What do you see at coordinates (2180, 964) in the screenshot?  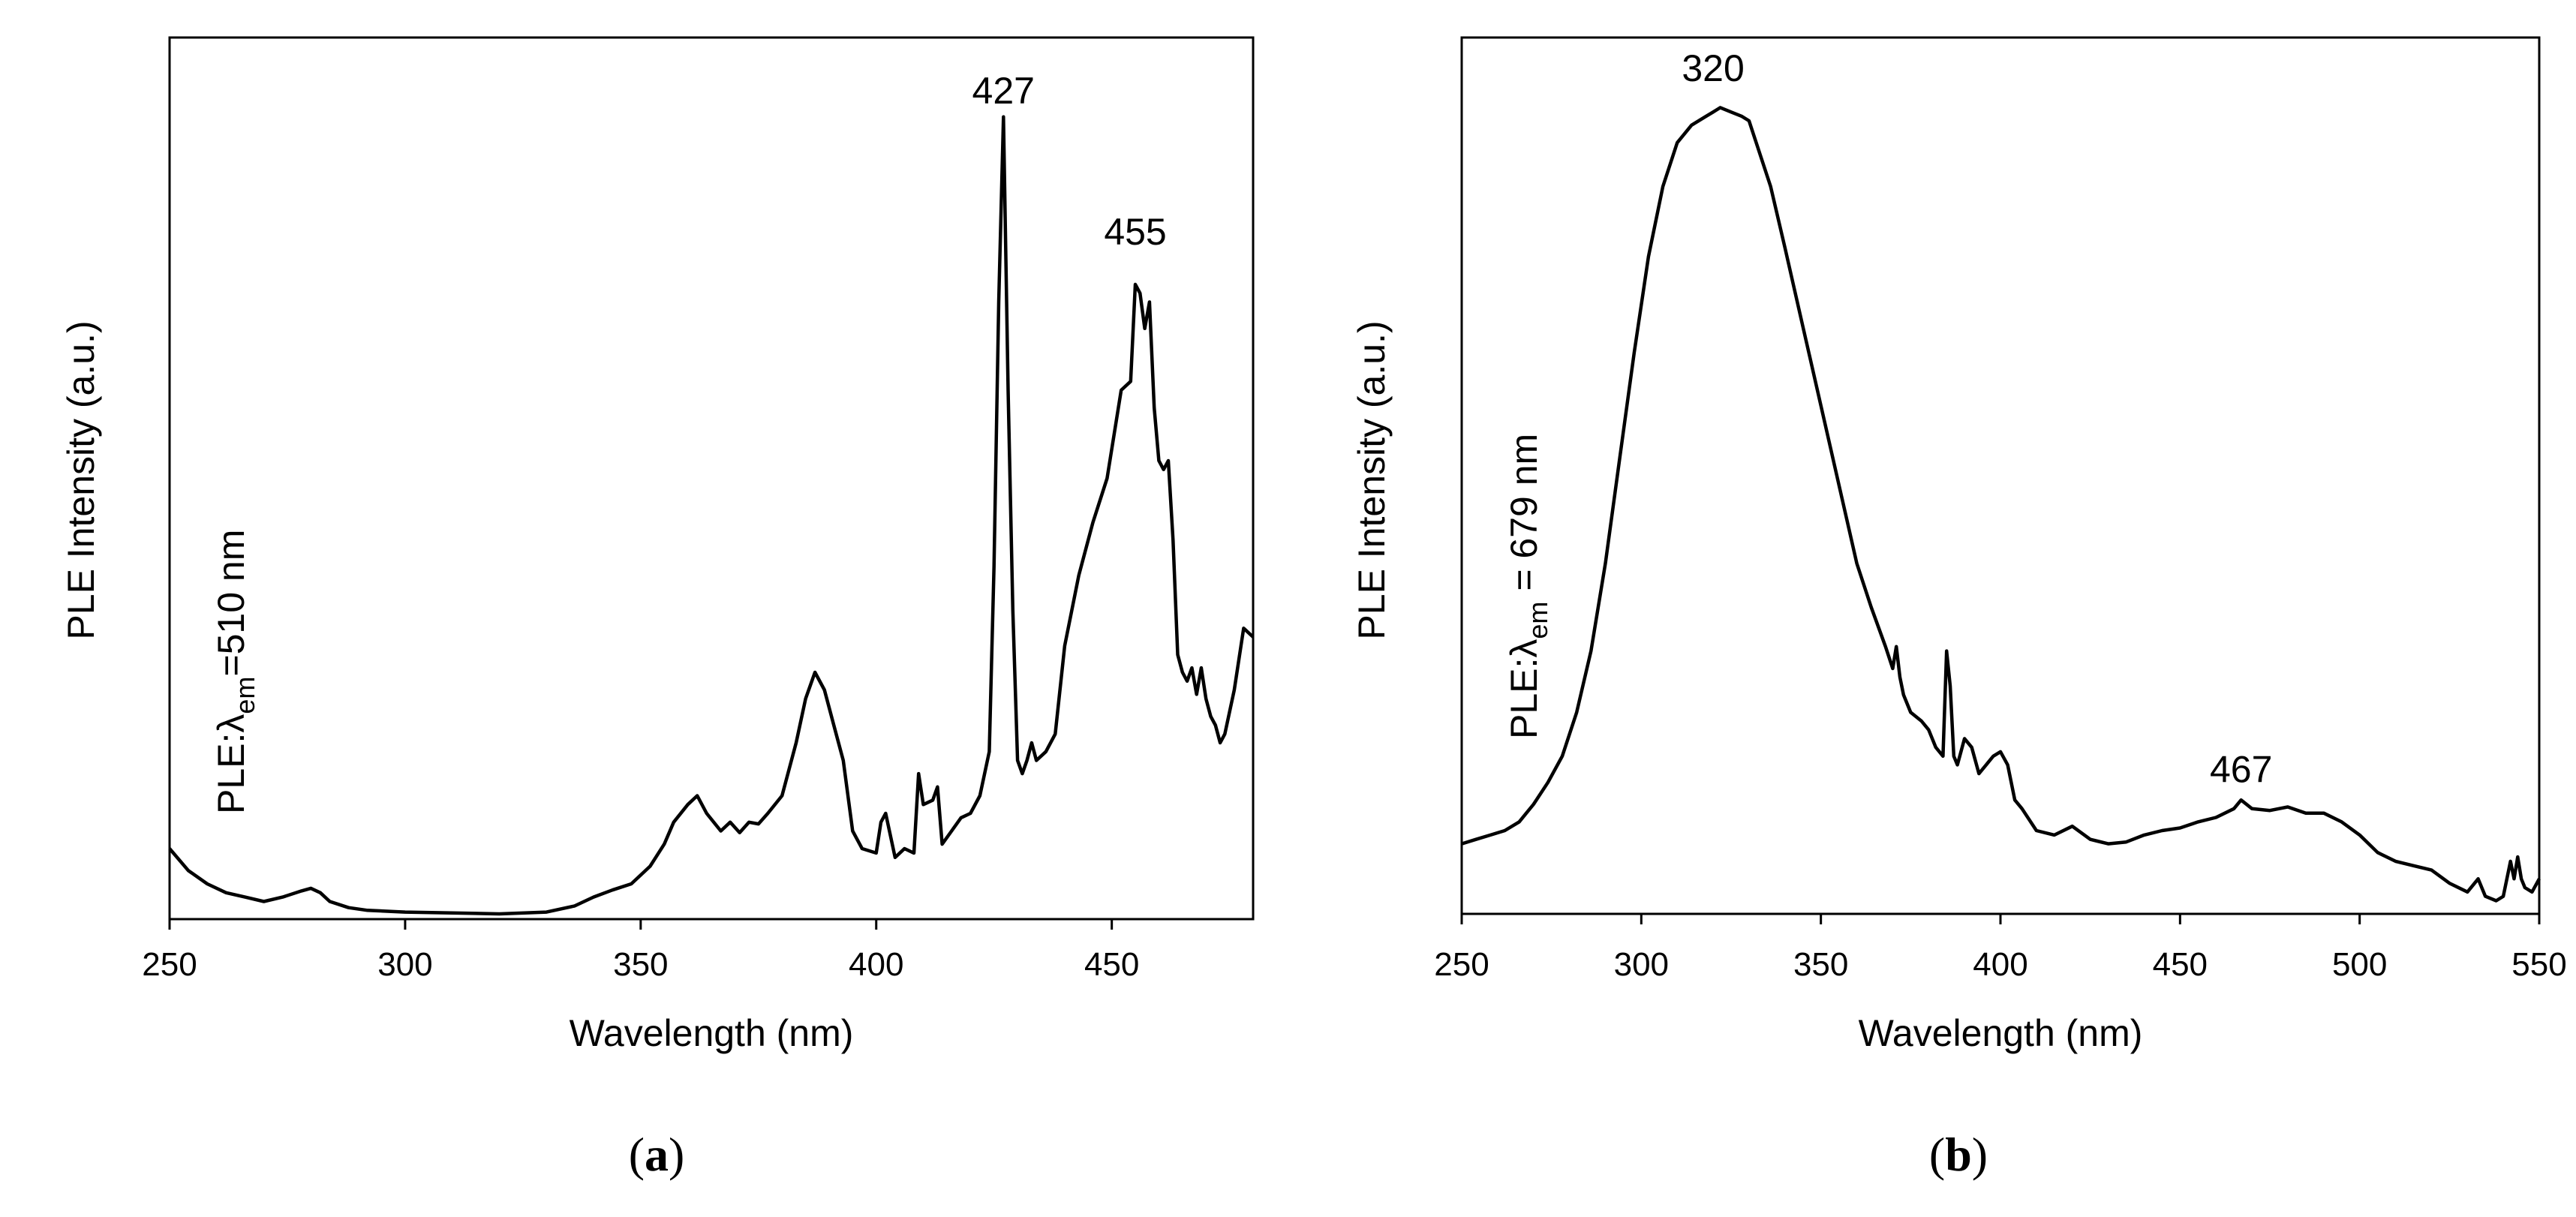 I see `panel-b-x-tick-label: 450` at bounding box center [2180, 964].